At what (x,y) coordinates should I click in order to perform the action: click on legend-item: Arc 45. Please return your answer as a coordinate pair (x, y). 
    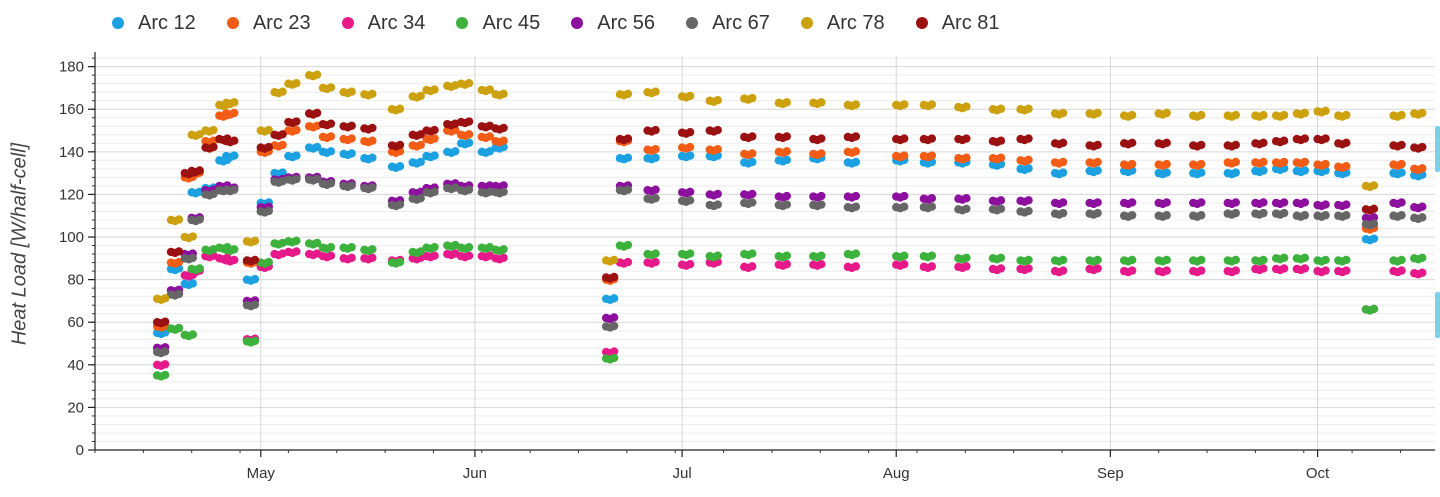
    Looking at the image, I should click on (498, 23).